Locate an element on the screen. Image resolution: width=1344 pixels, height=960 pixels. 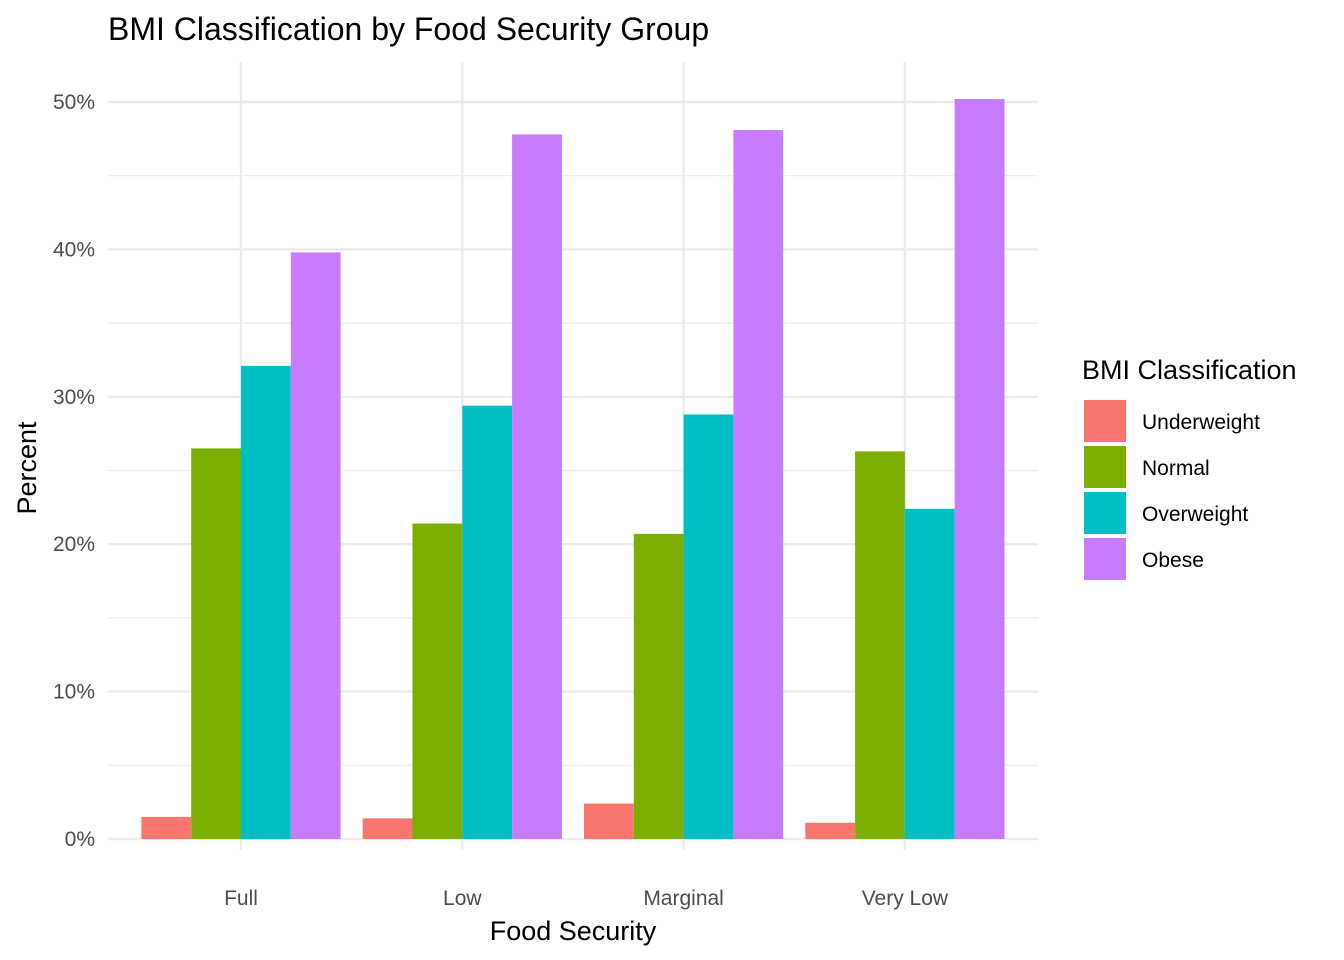
bar-normal-very-low is located at coordinates (880, 645).